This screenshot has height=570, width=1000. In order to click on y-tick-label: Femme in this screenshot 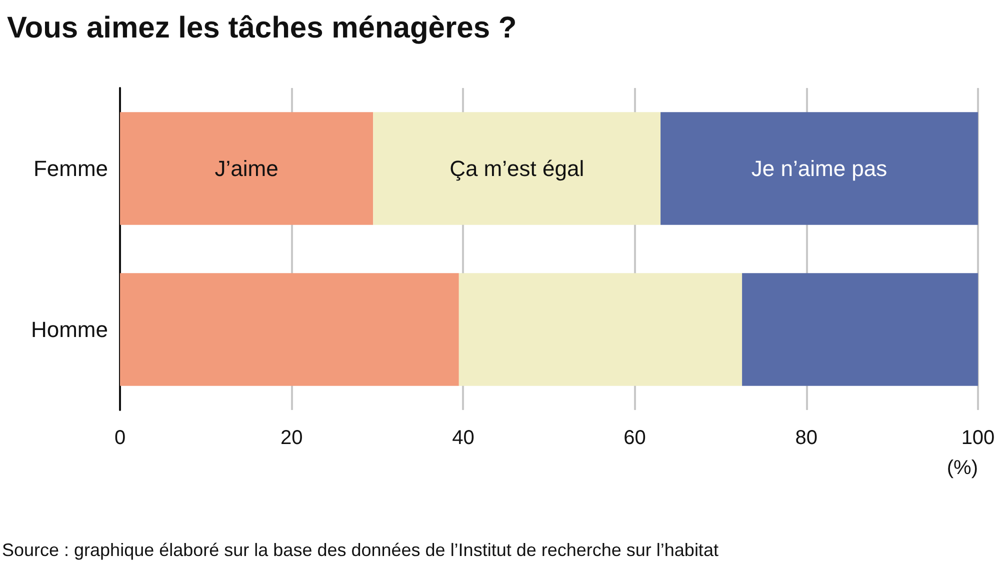, I will do `click(70, 168)`.